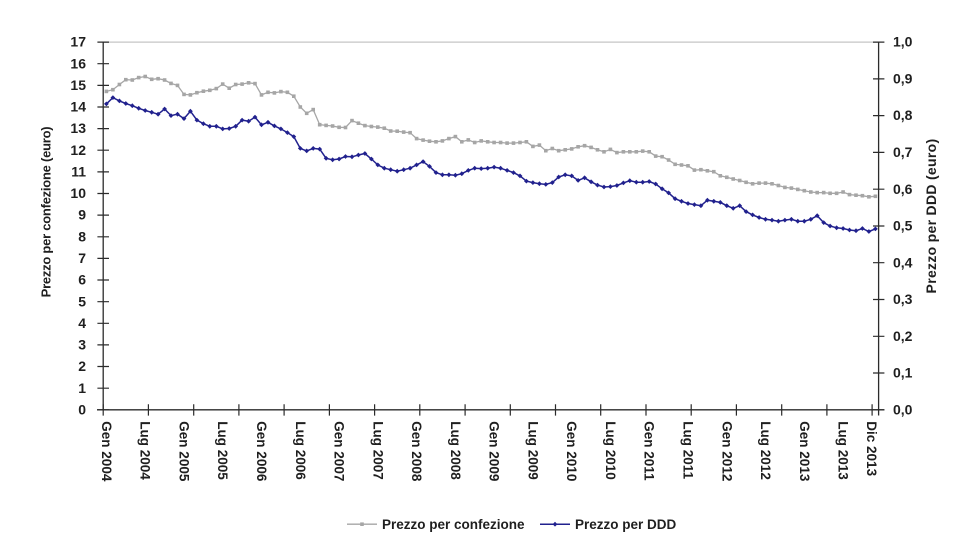 This screenshot has width=980, height=550. Describe the element at coordinates (453, 524) in the screenshot. I see `svg-text: Prezzo per confezione` at that location.